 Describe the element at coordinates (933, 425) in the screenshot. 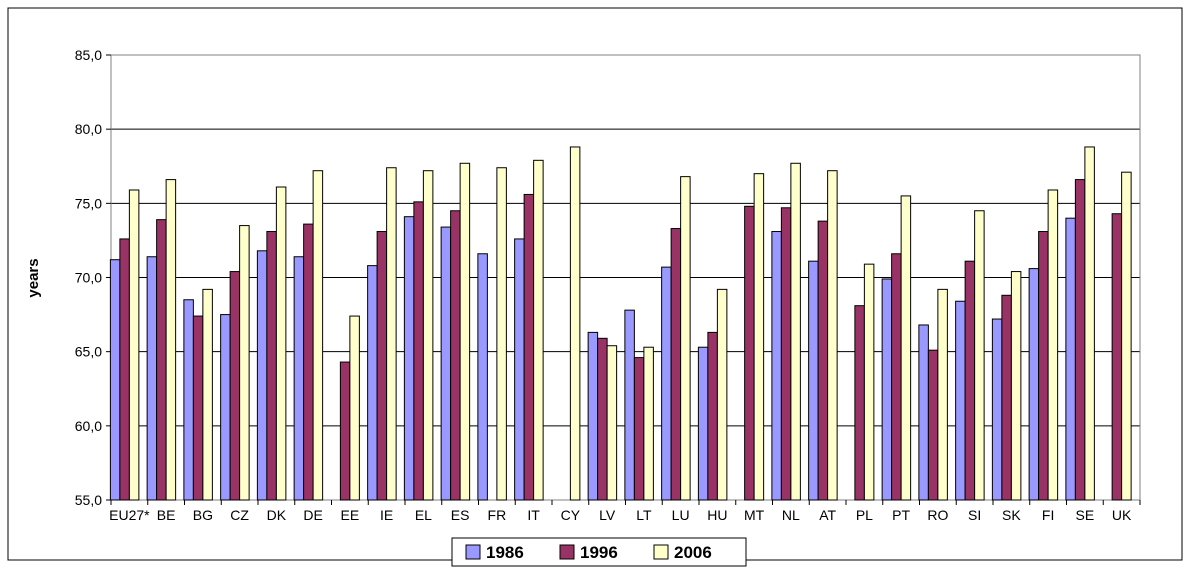

I see `bar-1996-RO` at that location.